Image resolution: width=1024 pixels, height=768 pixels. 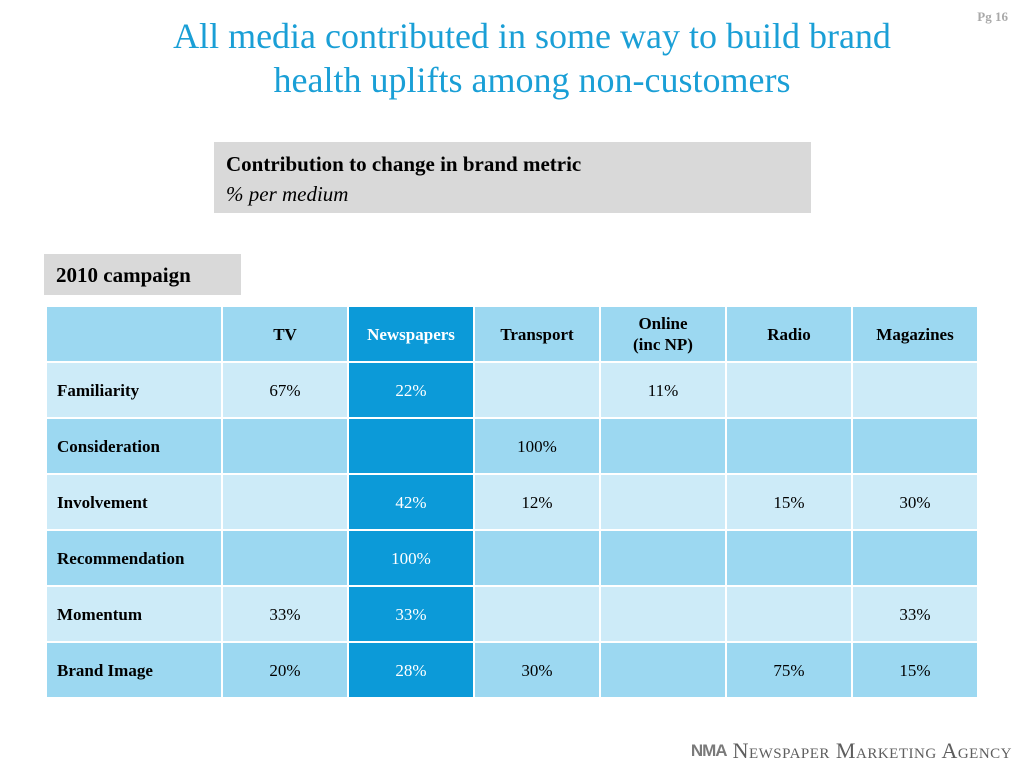 I want to click on header-newspapers: Newspapers, so click(x=411, y=334).